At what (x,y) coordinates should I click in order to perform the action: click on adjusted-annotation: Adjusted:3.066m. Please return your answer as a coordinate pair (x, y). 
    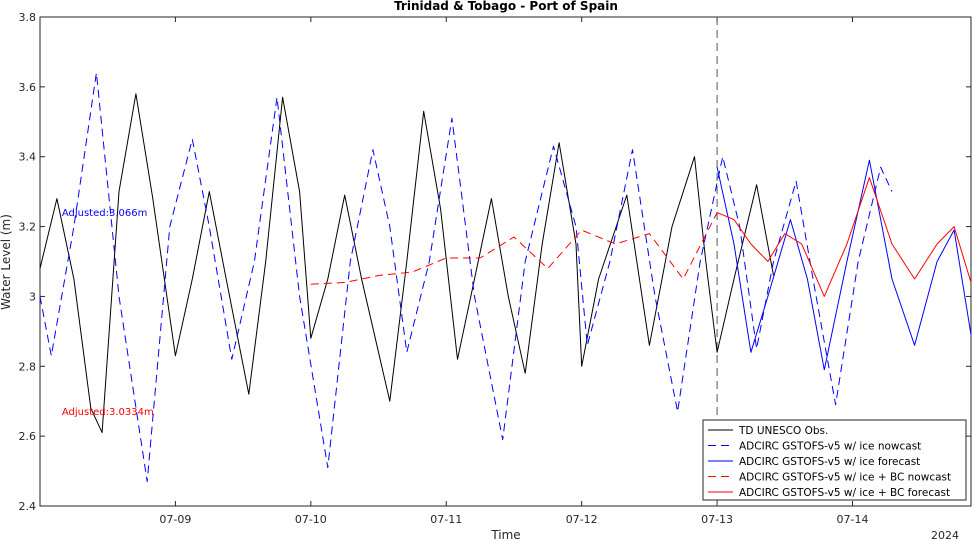
    Looking at the image, I should click on (105, 213).